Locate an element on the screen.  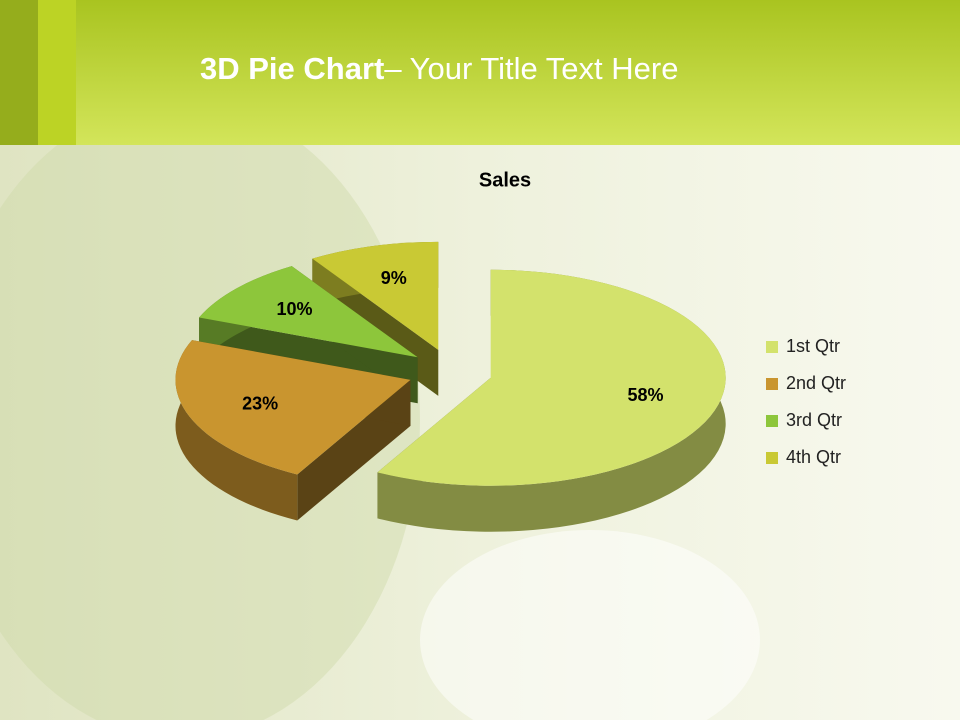
slide-title: 3D Pie Chart– Your Title Text Here is located at coordinates (439, 68).